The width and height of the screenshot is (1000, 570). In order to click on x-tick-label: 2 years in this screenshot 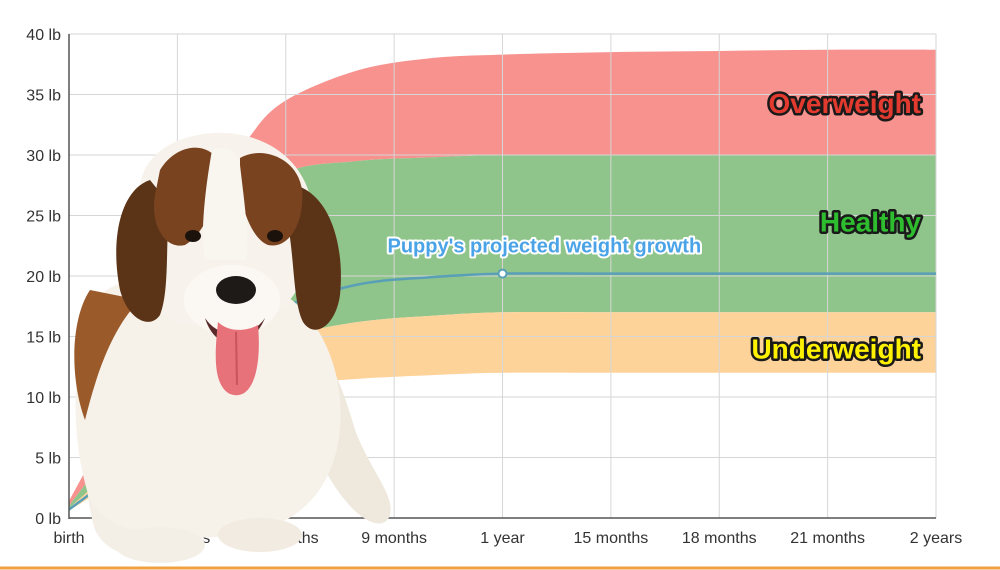, I will do `click(936, 538)`.